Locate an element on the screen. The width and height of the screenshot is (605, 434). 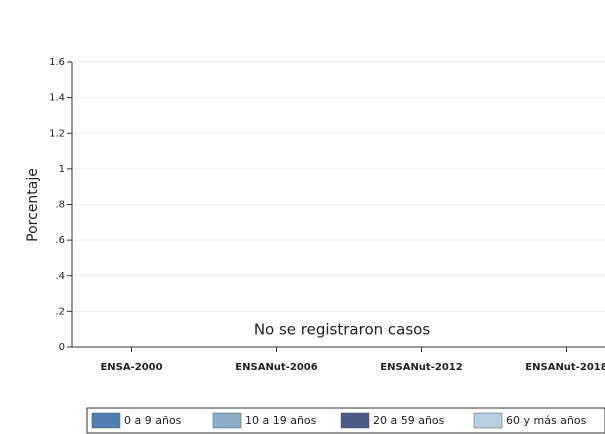
y-tick-label: 0 is located at coordinates (62, 347).